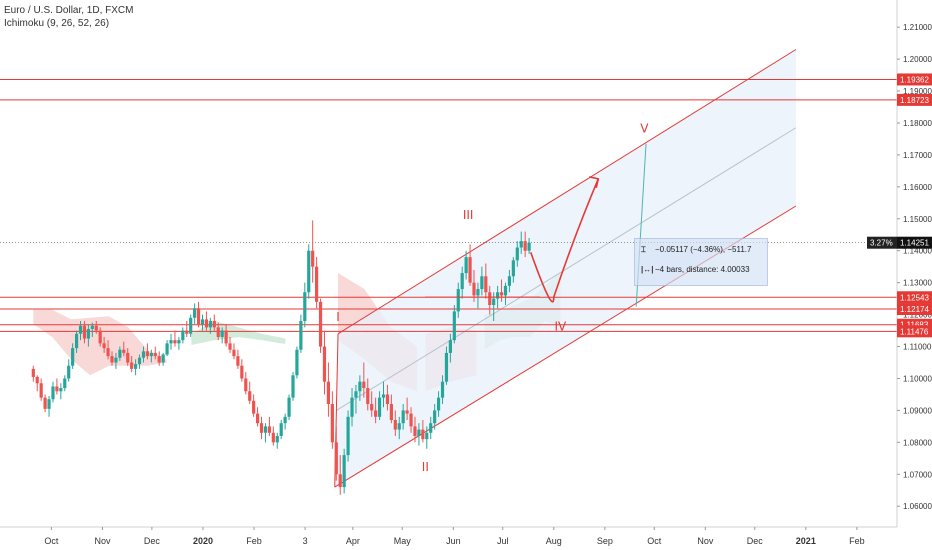  I want to click on current-price-tag, so click(914, 242).